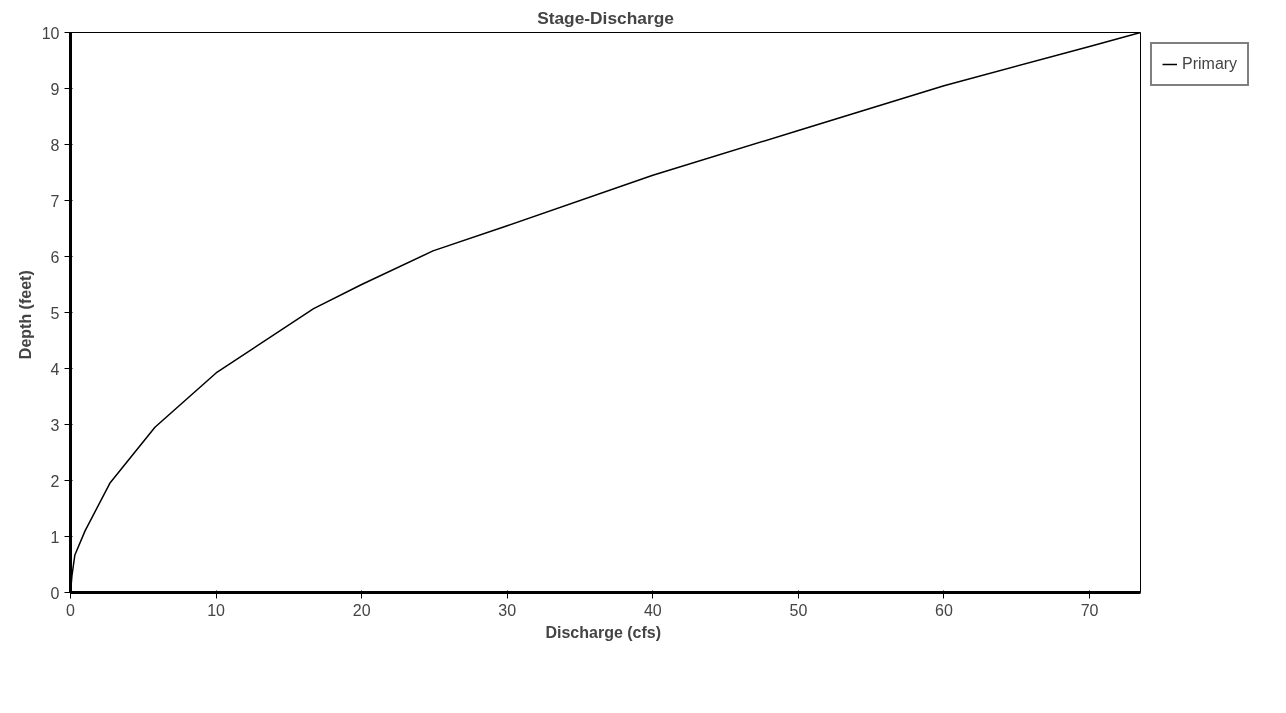 This screenshot has width=1286, height=713. What do you see at coordinates (603, 632) in the screenshot?
I see `x-axis-title: Discharge (cfs)` at bounding box center [603, 632].